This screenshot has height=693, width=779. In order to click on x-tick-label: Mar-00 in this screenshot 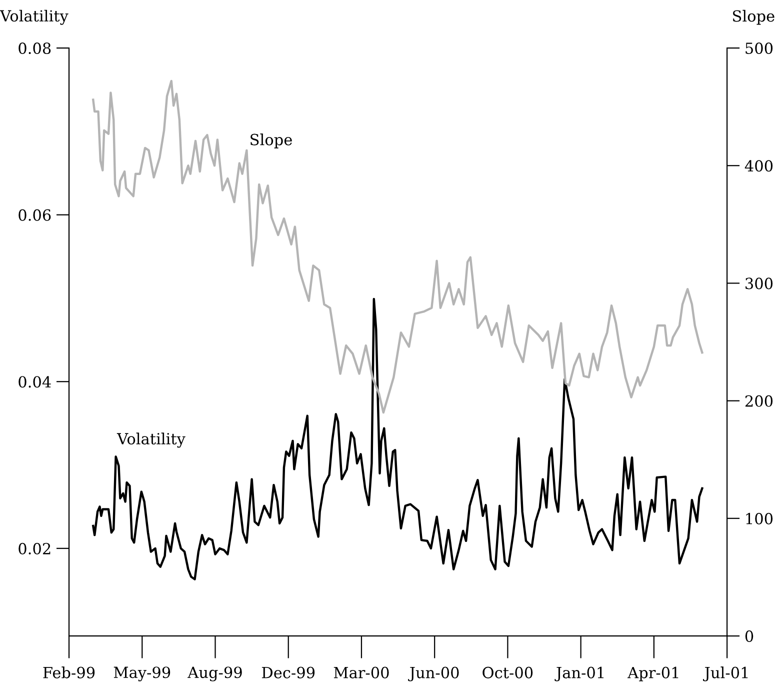, I will do `click(361, 672)`.